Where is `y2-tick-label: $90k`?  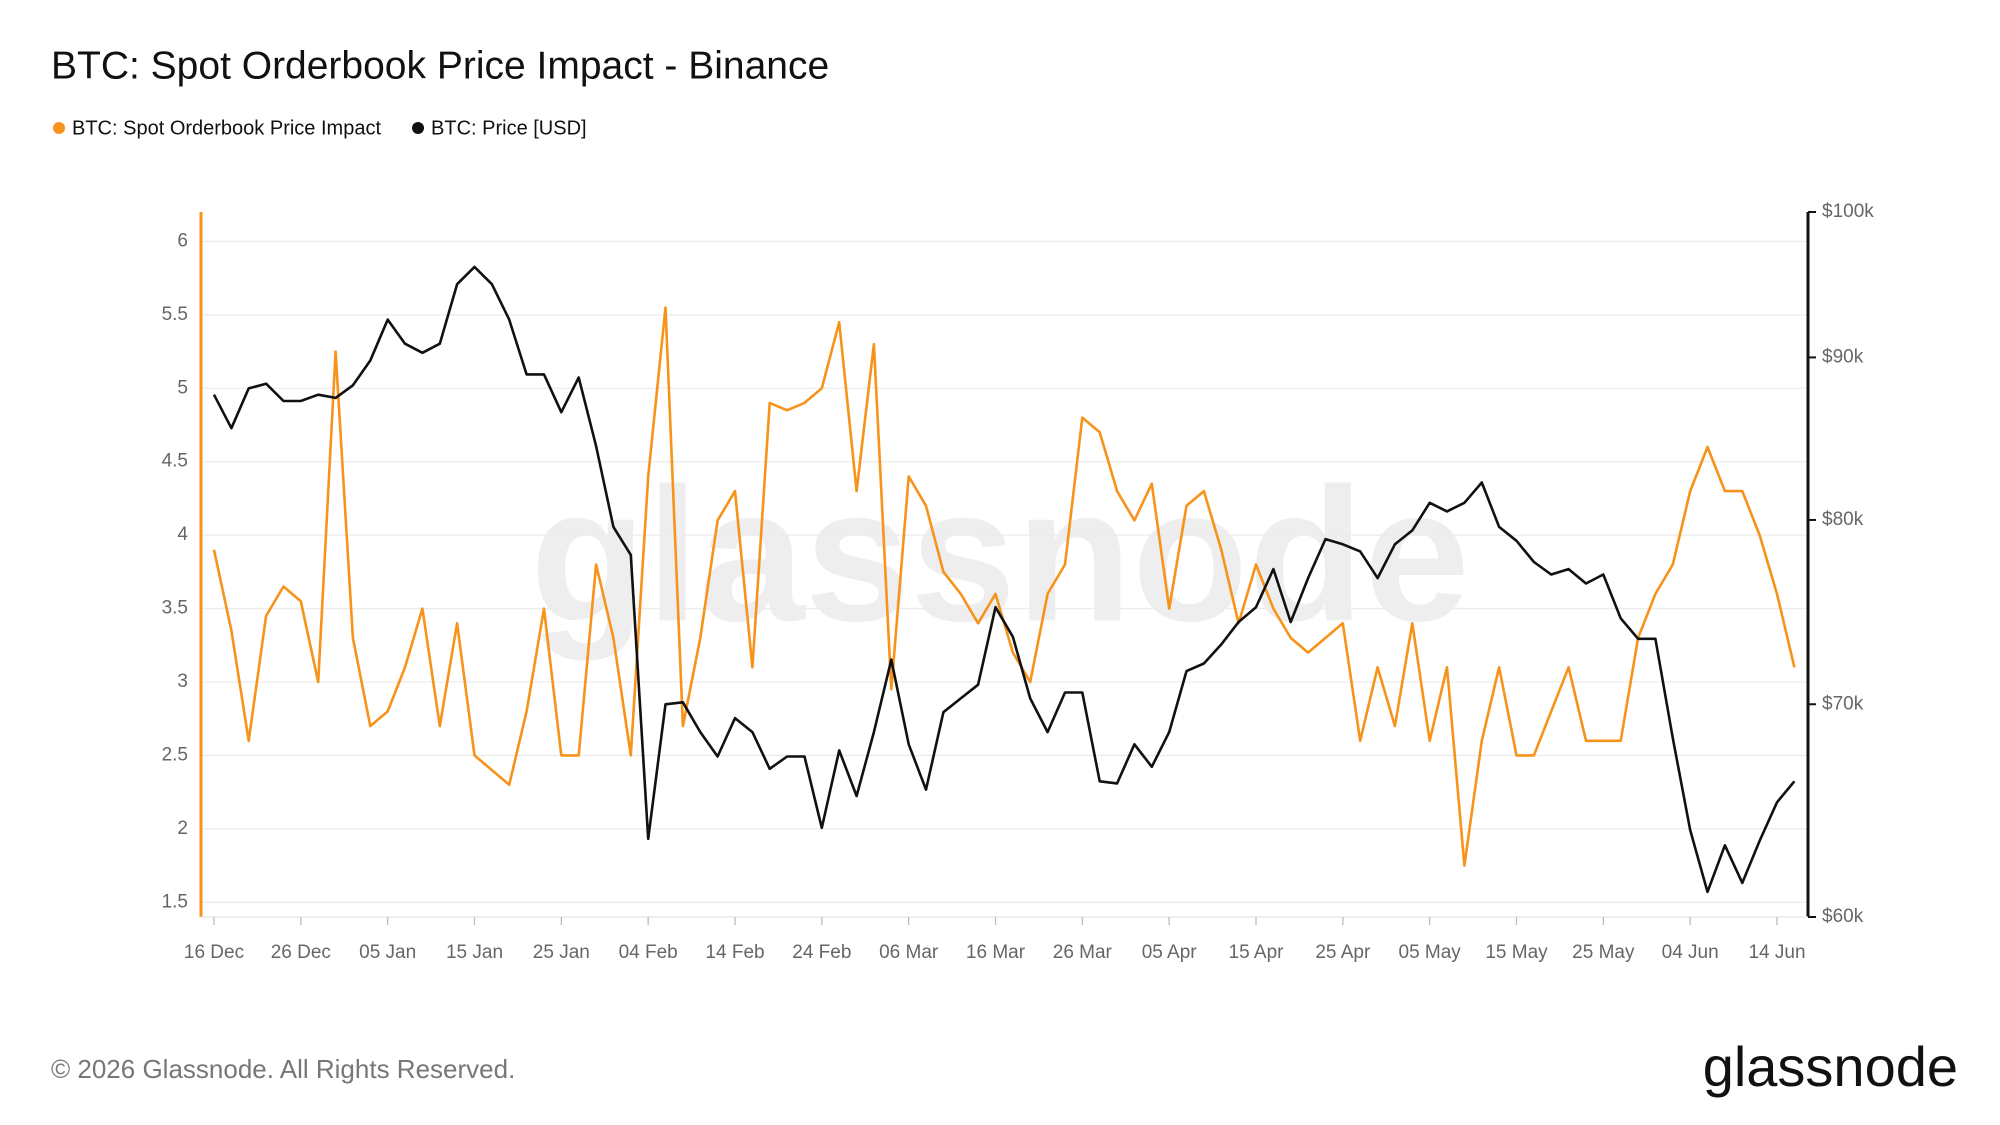
y2-tick-label: $90k is located at coordinates (1843, 356).